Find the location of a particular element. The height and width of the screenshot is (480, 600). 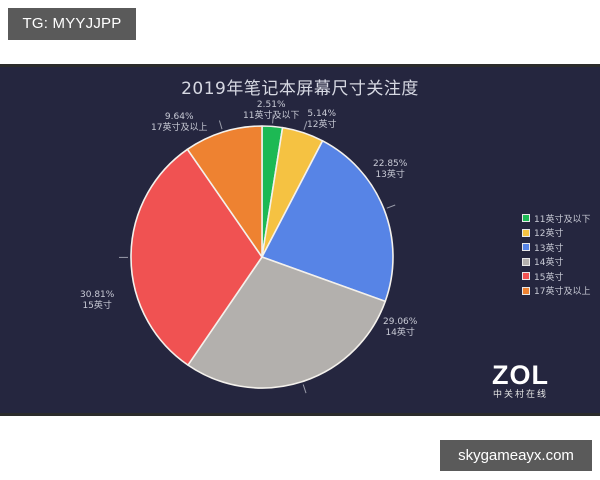

legend-label: 14英寸 is located at coordinates (549, 263).